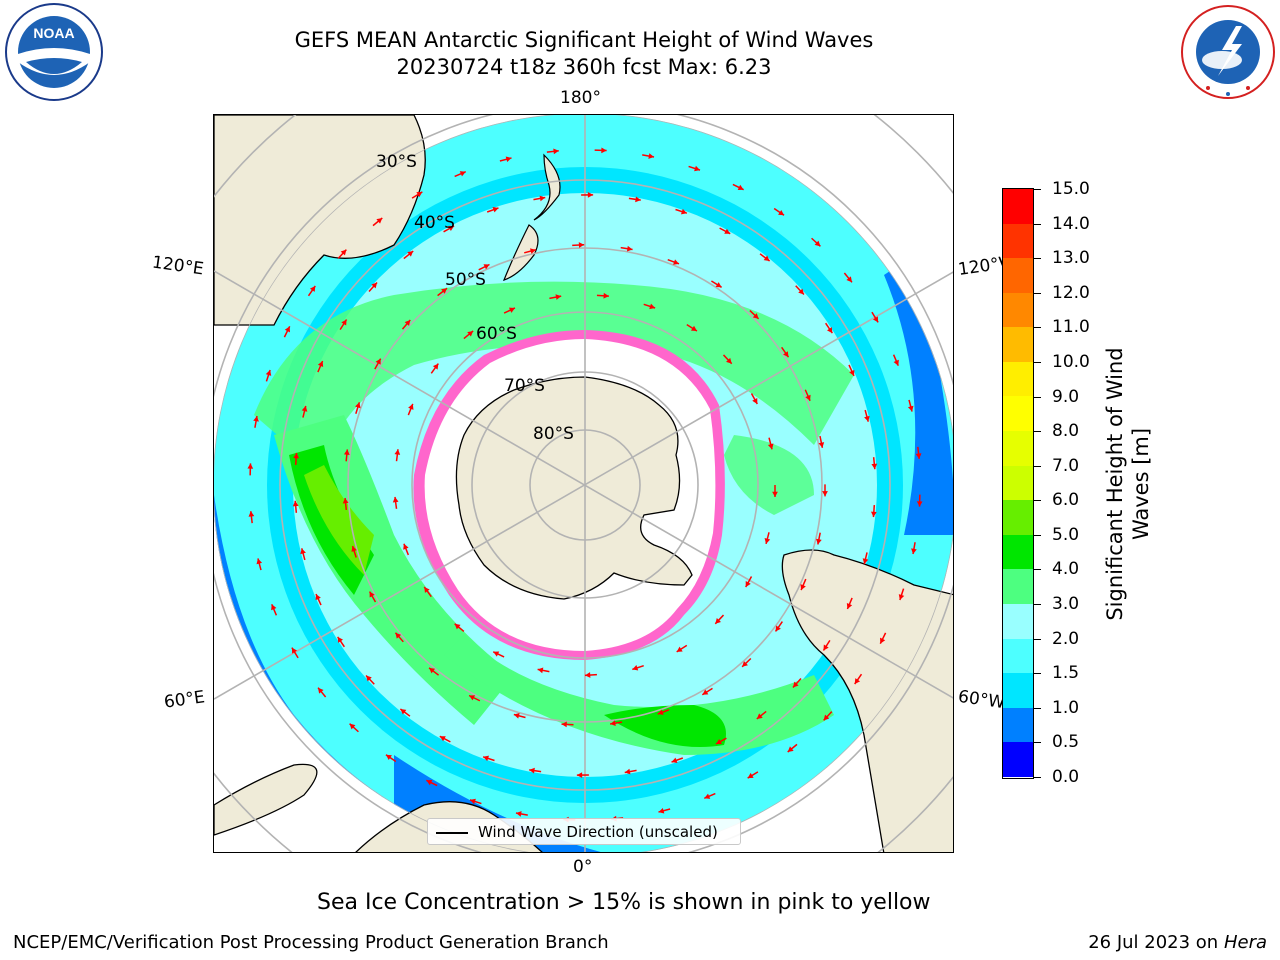 This screenshot has height=960, width=1280. What do you see at coordinates (1071, 292) in the screenshot?
I see `colorbar-tick-label: 12.0` at bounding box center [1071, 292].